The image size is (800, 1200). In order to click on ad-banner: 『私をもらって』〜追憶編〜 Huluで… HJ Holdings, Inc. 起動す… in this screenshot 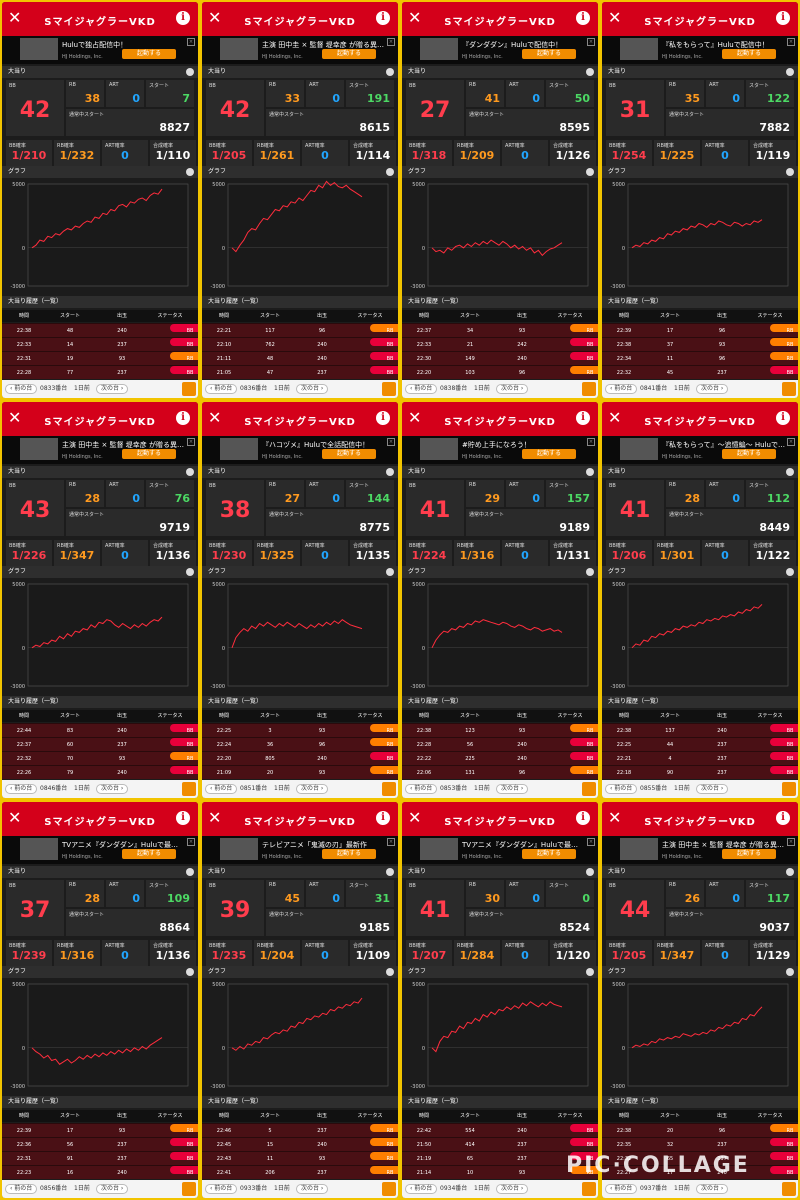, I will do `click(700, 450)`.